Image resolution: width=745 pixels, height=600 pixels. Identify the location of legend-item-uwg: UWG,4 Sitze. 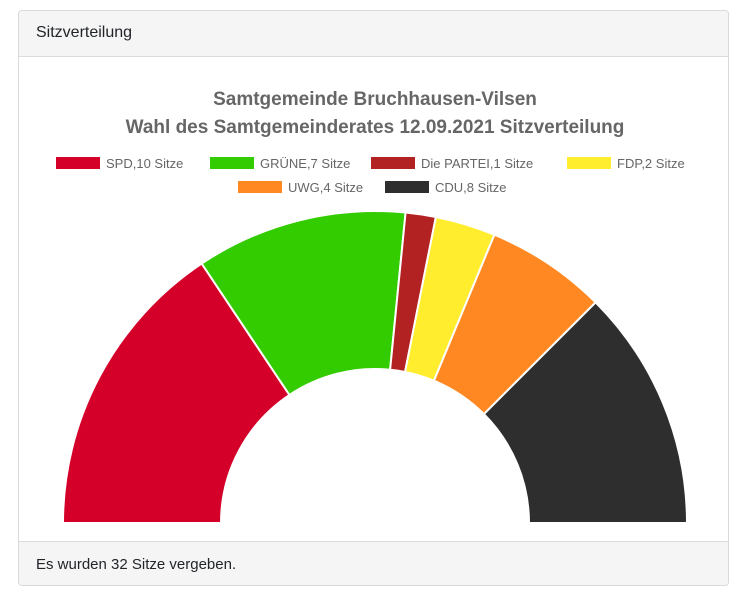
(300, 187).